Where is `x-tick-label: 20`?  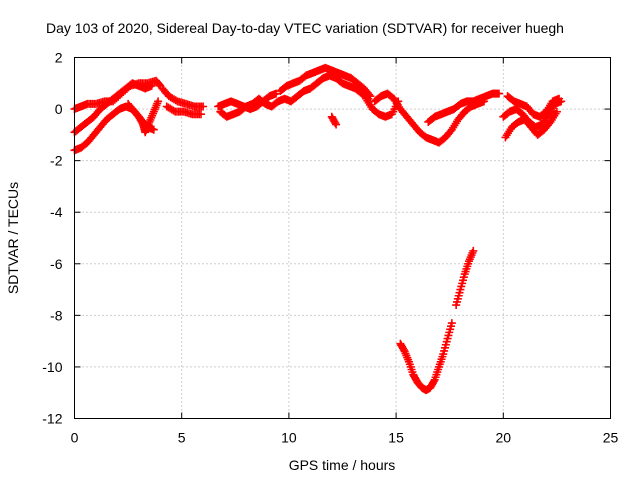 x-tick-label: 20 is located at coordinates (504, 438).